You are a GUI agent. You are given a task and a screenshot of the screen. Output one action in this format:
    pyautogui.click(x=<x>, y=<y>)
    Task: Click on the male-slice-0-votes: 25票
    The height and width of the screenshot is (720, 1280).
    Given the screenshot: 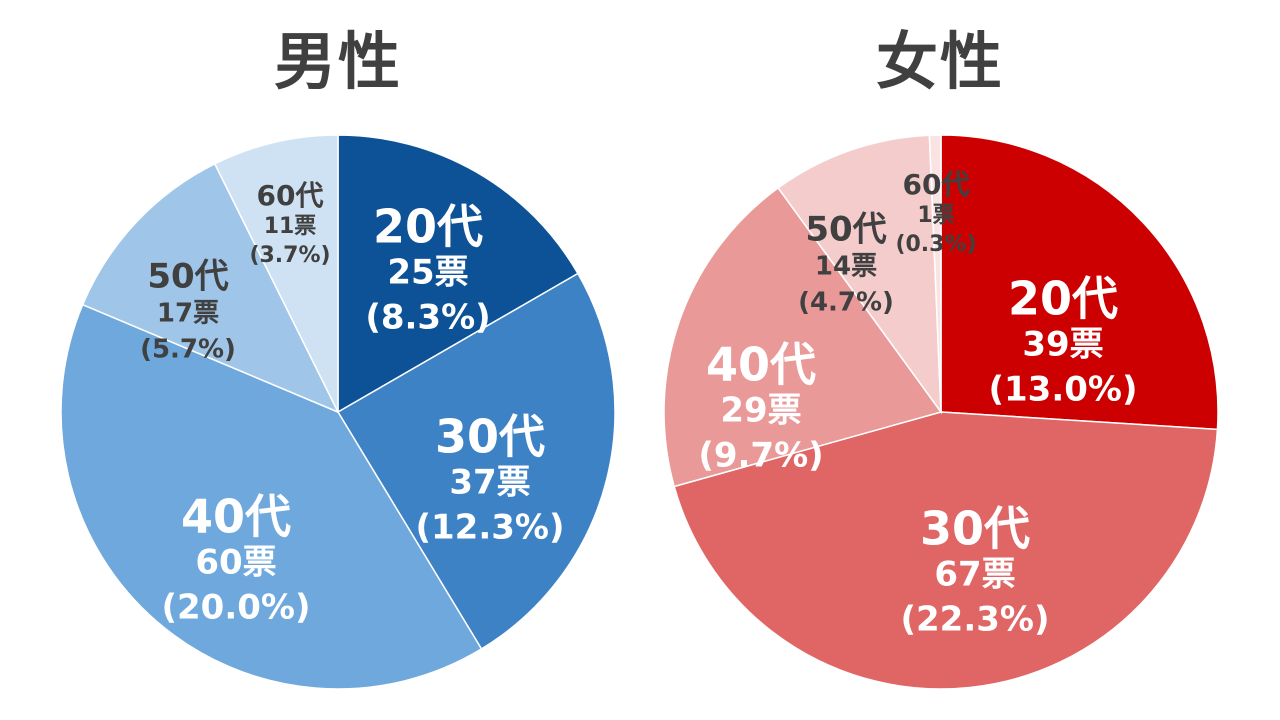 What is the action you would take?
    pyautogui.click(x=427, y=273)
    